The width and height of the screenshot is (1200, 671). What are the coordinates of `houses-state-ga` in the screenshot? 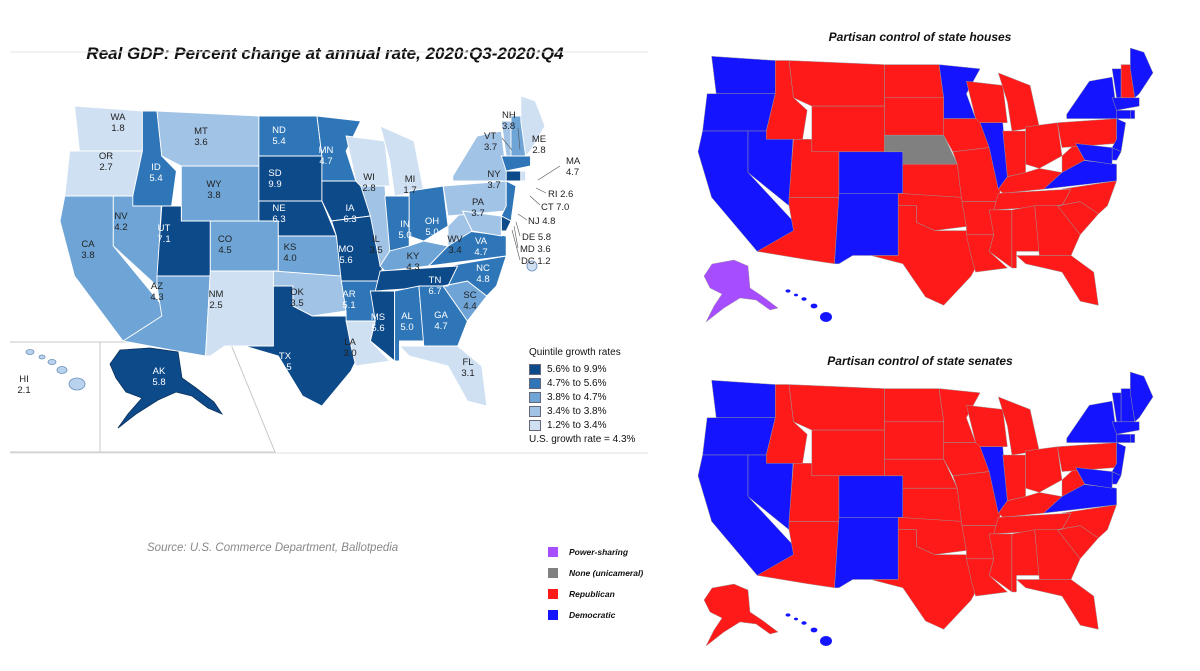 It's located at (1057, 230).